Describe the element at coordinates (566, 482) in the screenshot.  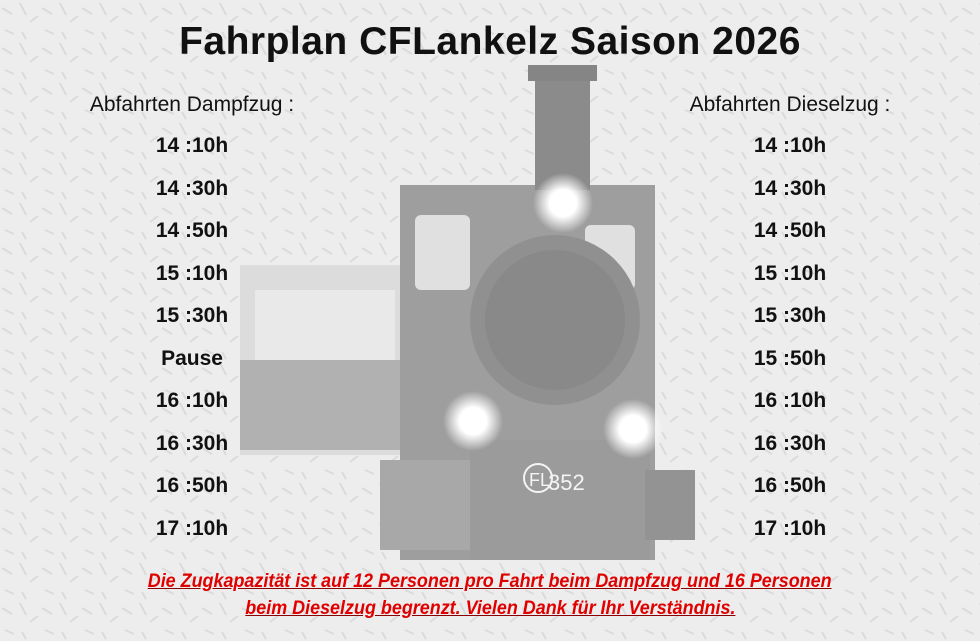
I see `plate-number: 352` at that location.